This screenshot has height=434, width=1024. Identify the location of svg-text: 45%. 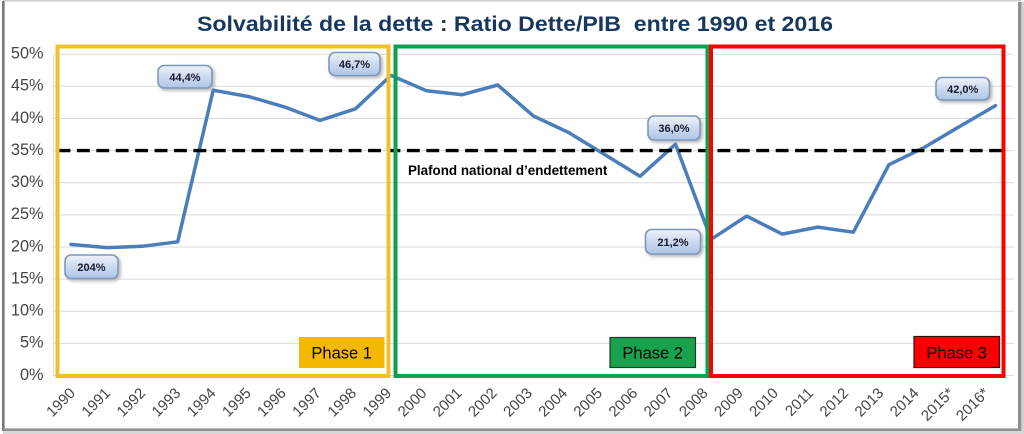
(27, 86).